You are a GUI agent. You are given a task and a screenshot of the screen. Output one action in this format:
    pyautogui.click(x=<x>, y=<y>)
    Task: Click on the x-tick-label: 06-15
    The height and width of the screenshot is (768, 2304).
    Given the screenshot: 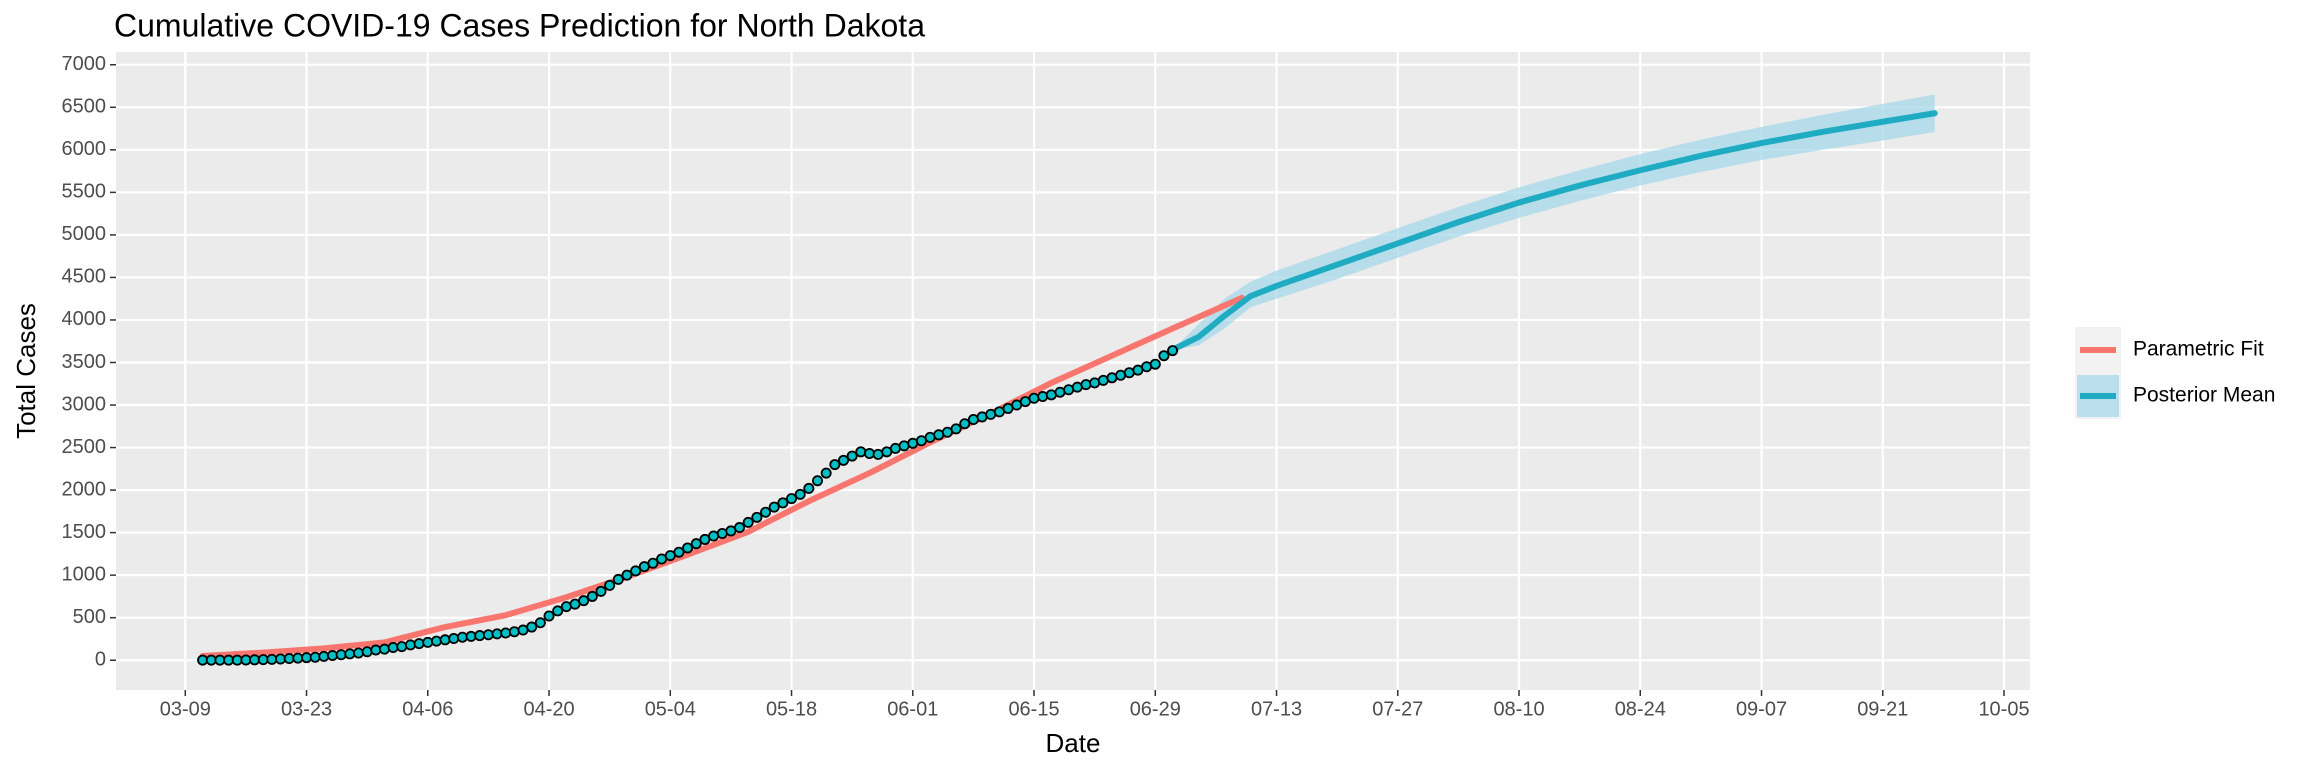 What is the action you would take?
    pyautogui.click(x=1033, y=709)
    